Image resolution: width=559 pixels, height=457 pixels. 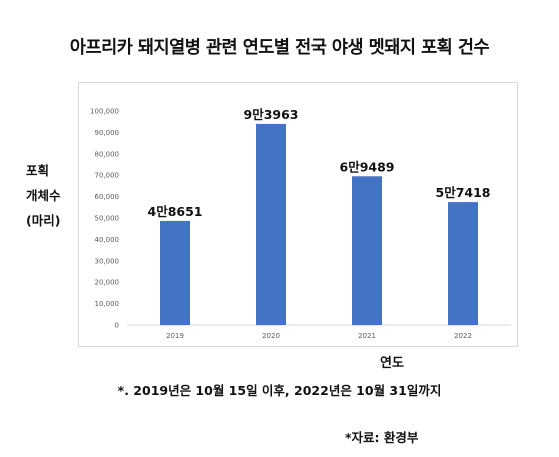 I want to click on footnote: *. 2019년은 10월 15일 이후, 2022년은 10월 31일까지, so click(x=279, y=390).